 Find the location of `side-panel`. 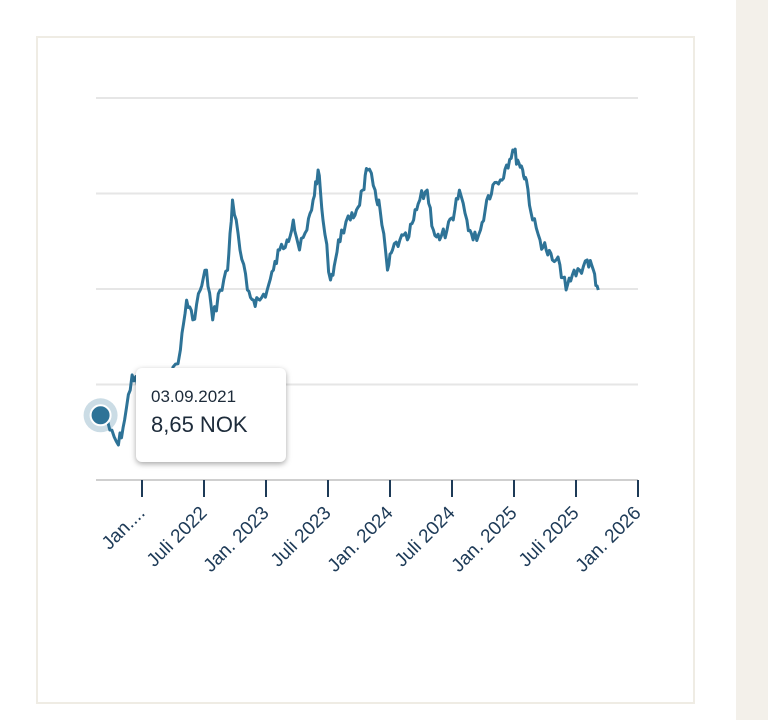

side-panel is located at coordinates (752, 360).